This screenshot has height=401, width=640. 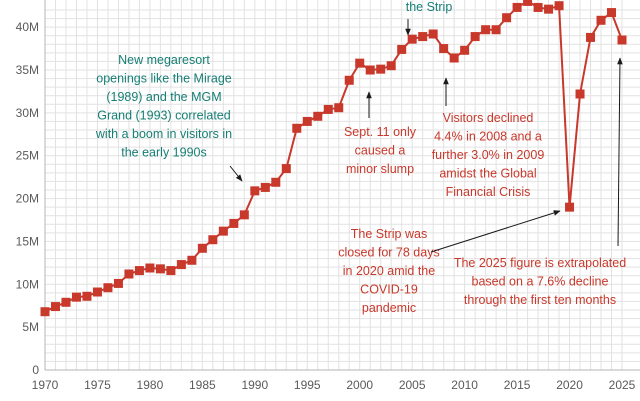 I want to click on annotation-line: in 2020 amid the, so click(x=389, y=271).